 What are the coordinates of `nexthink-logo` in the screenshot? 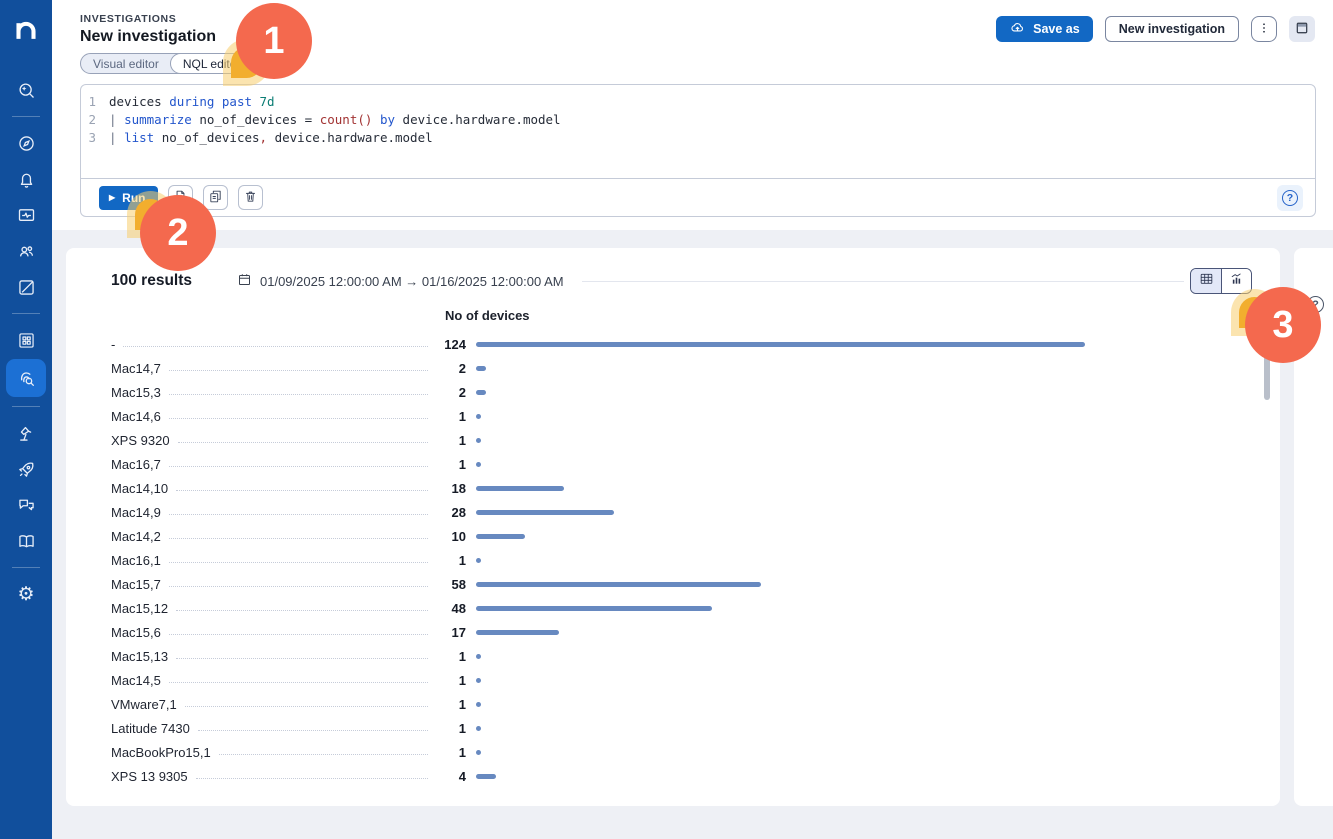 It's located at (26, 30).